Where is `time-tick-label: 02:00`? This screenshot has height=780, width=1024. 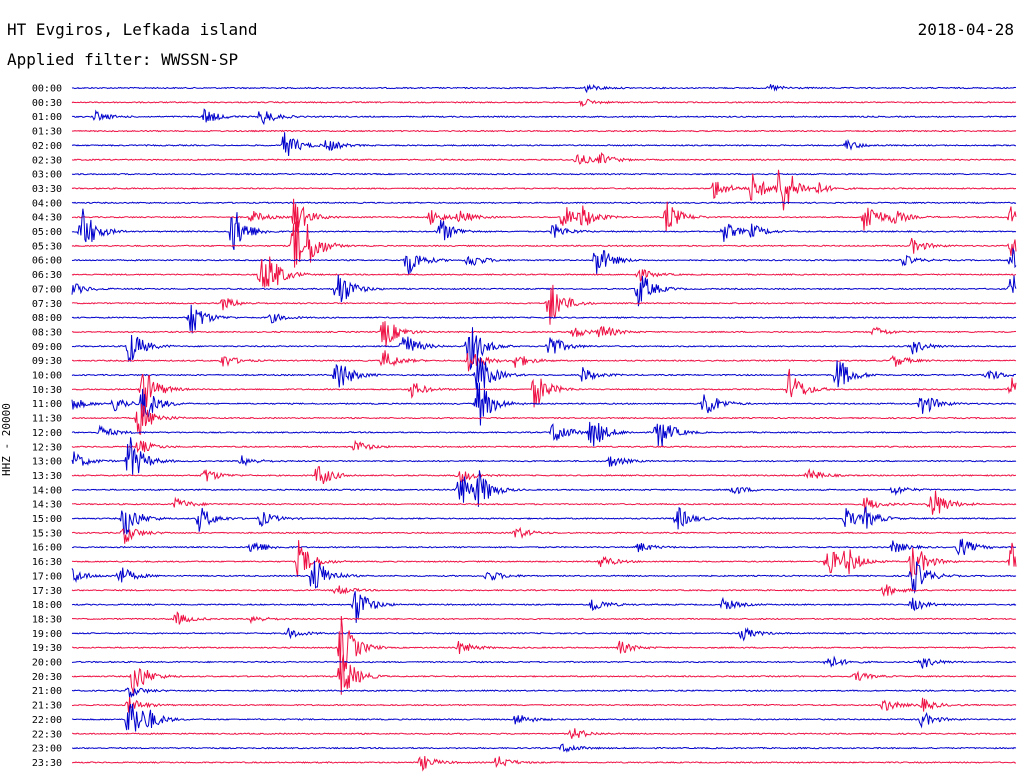 time-tick-label: 02:00 is located at coordinates (47, 146).